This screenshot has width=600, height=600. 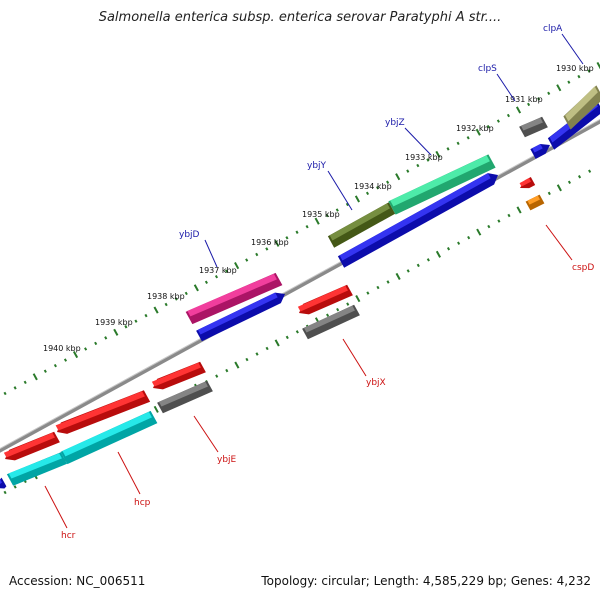 I want to click on accession-label: Accession: NC_006511, so click(x=77, y=581).